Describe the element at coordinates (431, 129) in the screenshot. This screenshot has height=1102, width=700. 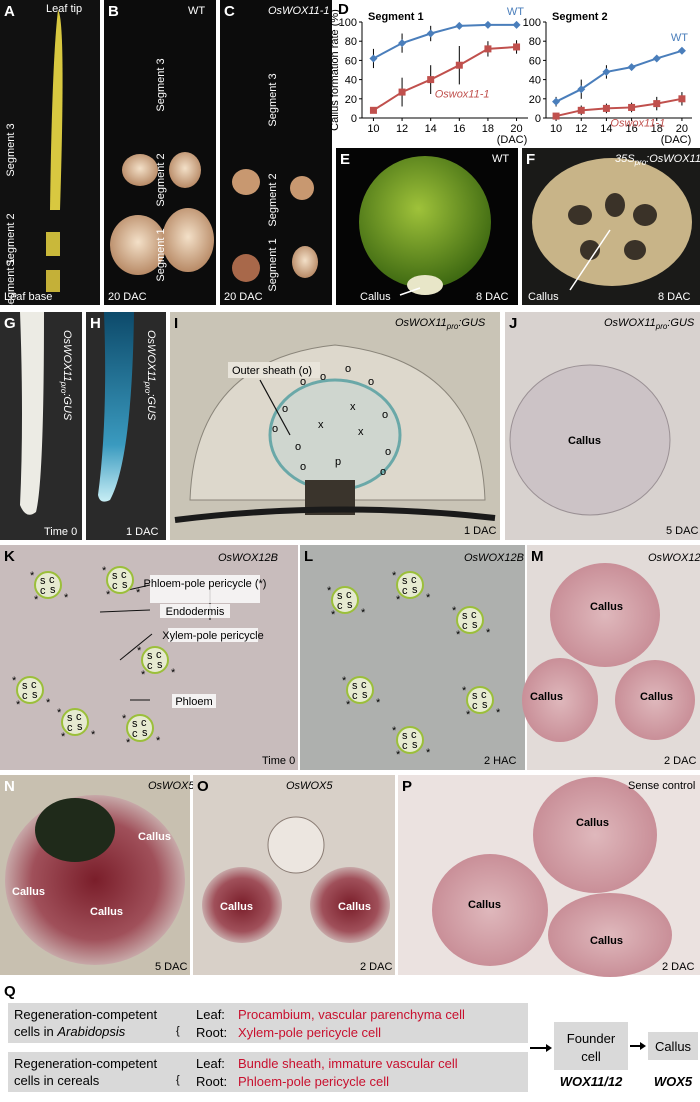
I see `x-tick-label: 14` at that location.